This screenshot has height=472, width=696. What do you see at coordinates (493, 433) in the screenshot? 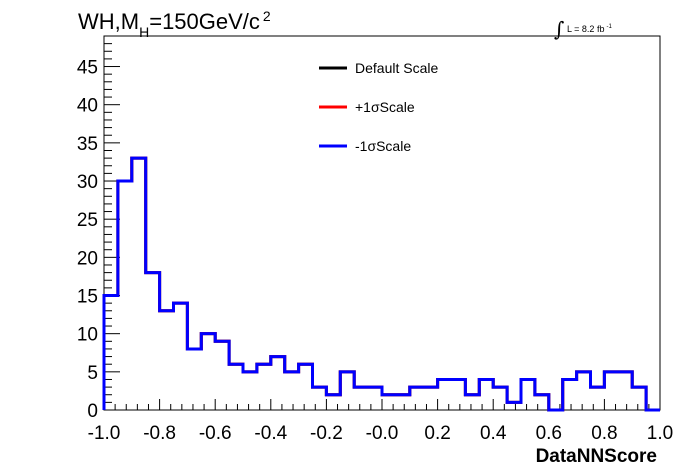
I see `x-tick-label: 0.4` at bounding box center [493, 433].